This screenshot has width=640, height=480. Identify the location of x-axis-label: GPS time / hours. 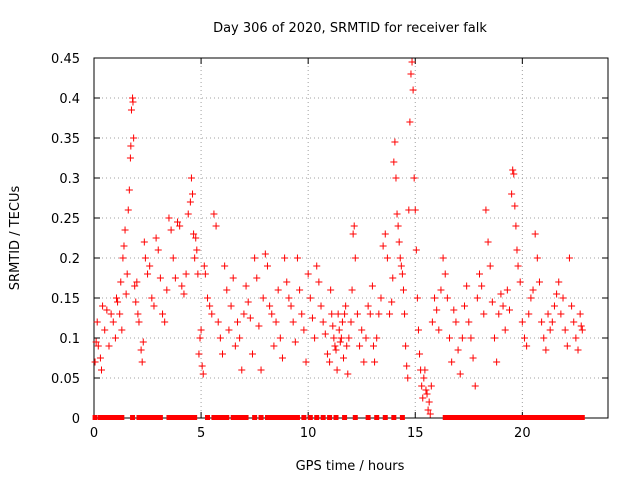
(350, 466).